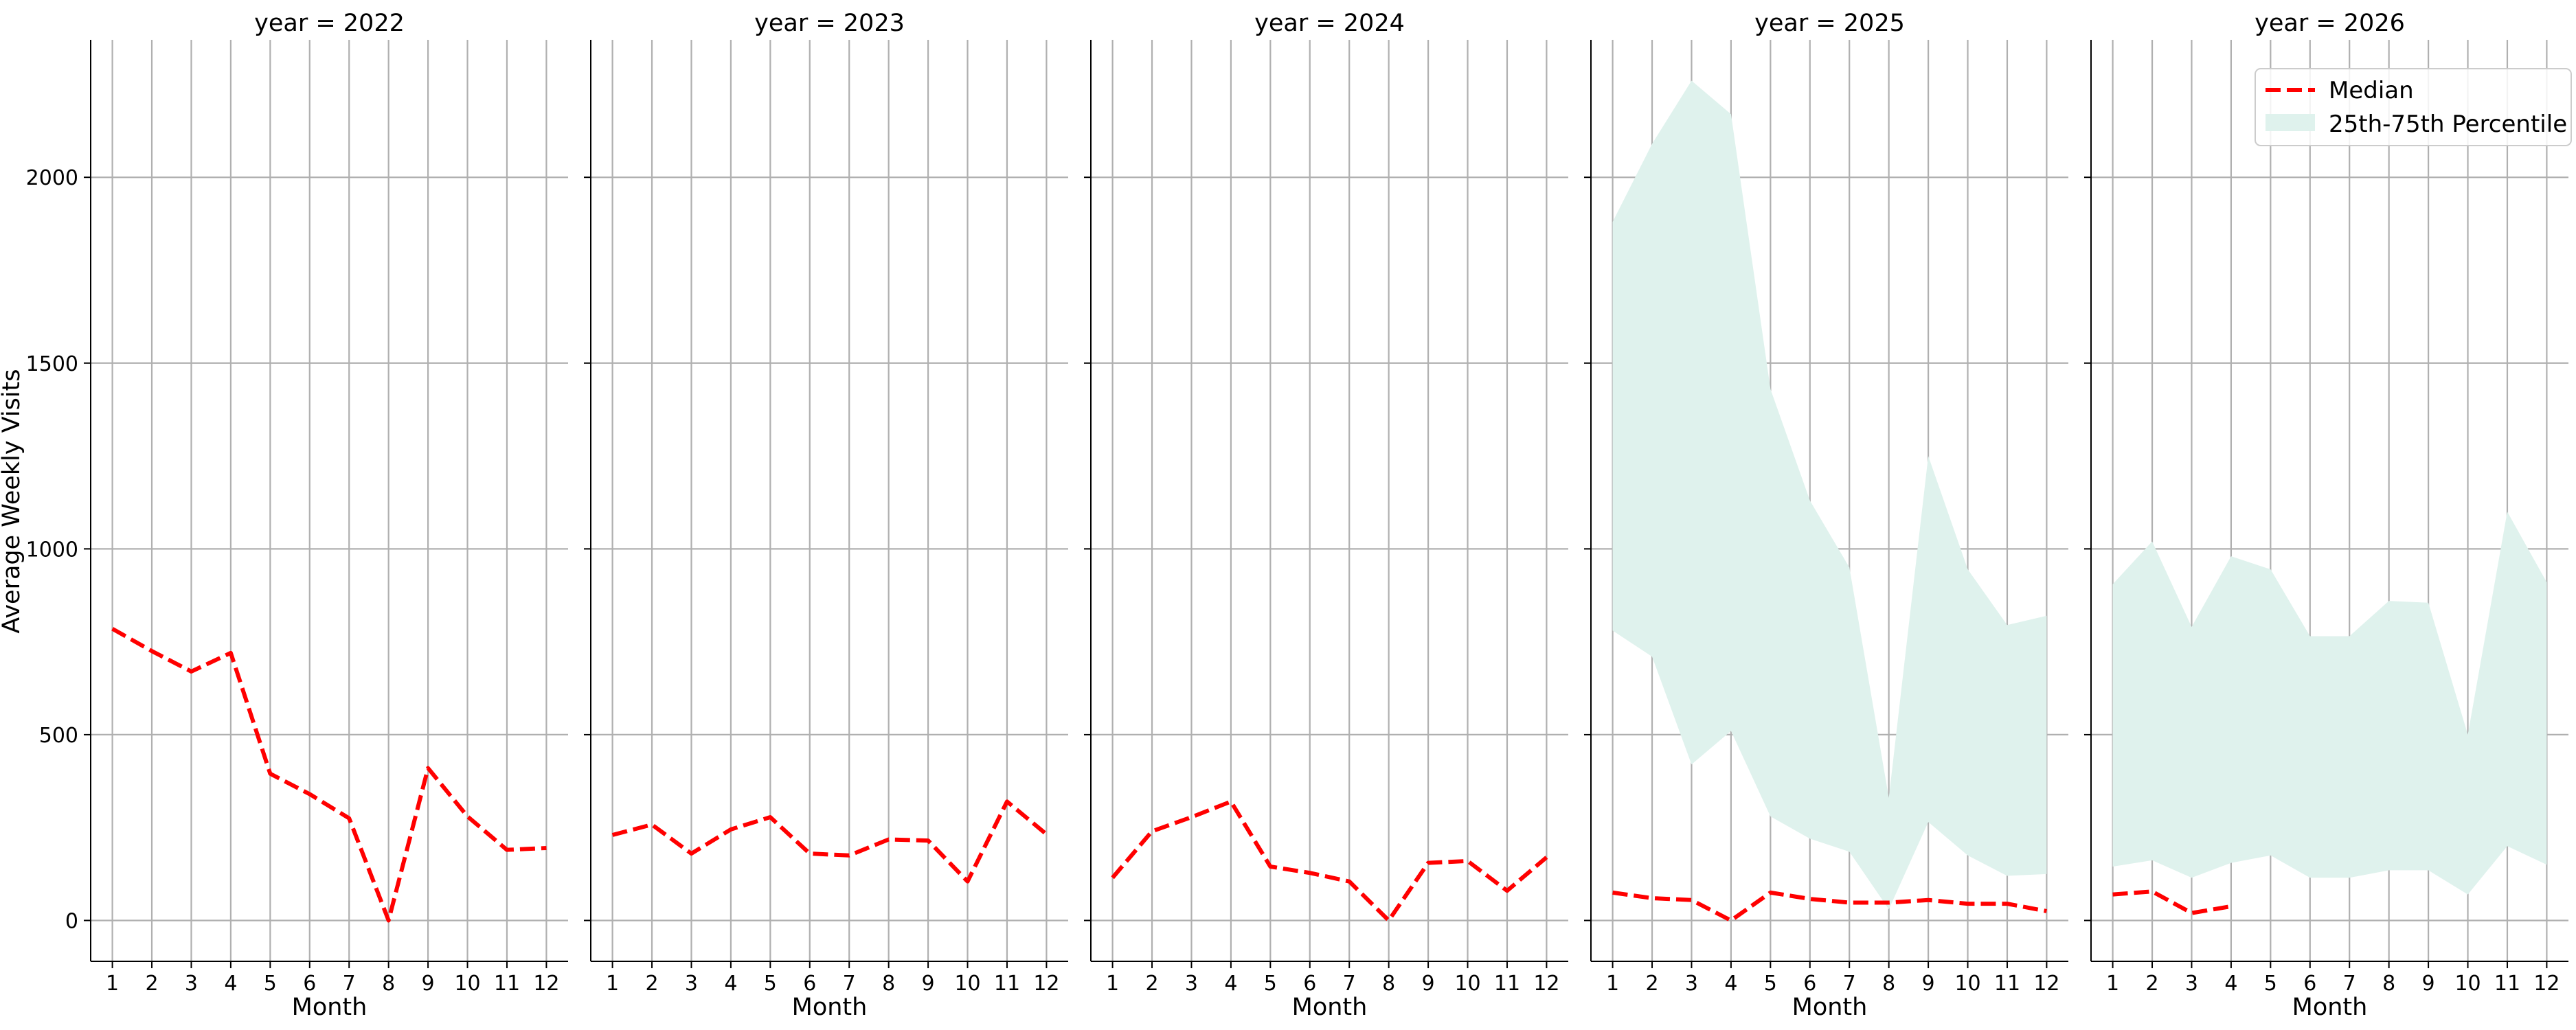 This screenshot has height=1030, width=2576. I want to click on y-axis-title: Average Weekly Visits, so click(12, 501).